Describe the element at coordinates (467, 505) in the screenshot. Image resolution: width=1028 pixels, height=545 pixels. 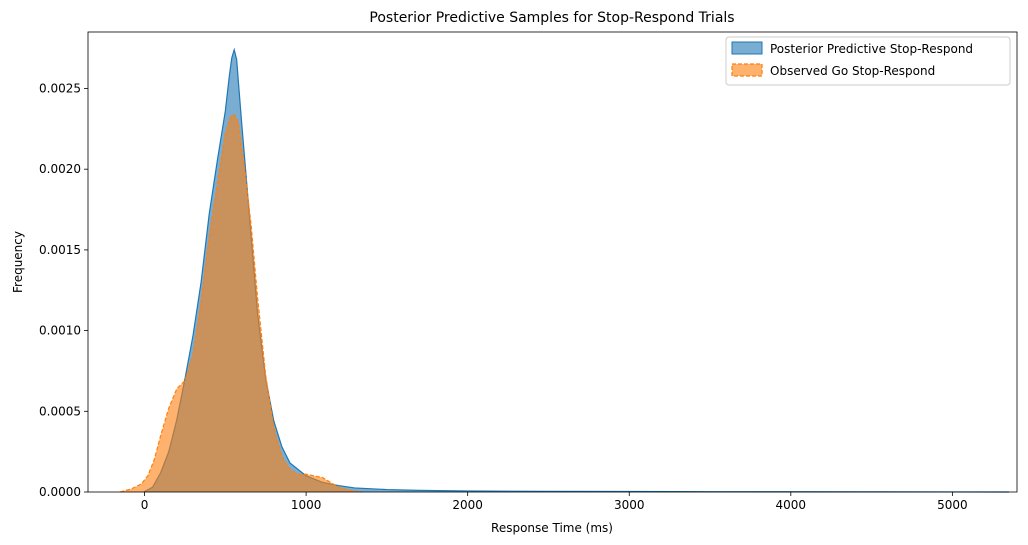
I see `x-tick-label: 2000` at that location.